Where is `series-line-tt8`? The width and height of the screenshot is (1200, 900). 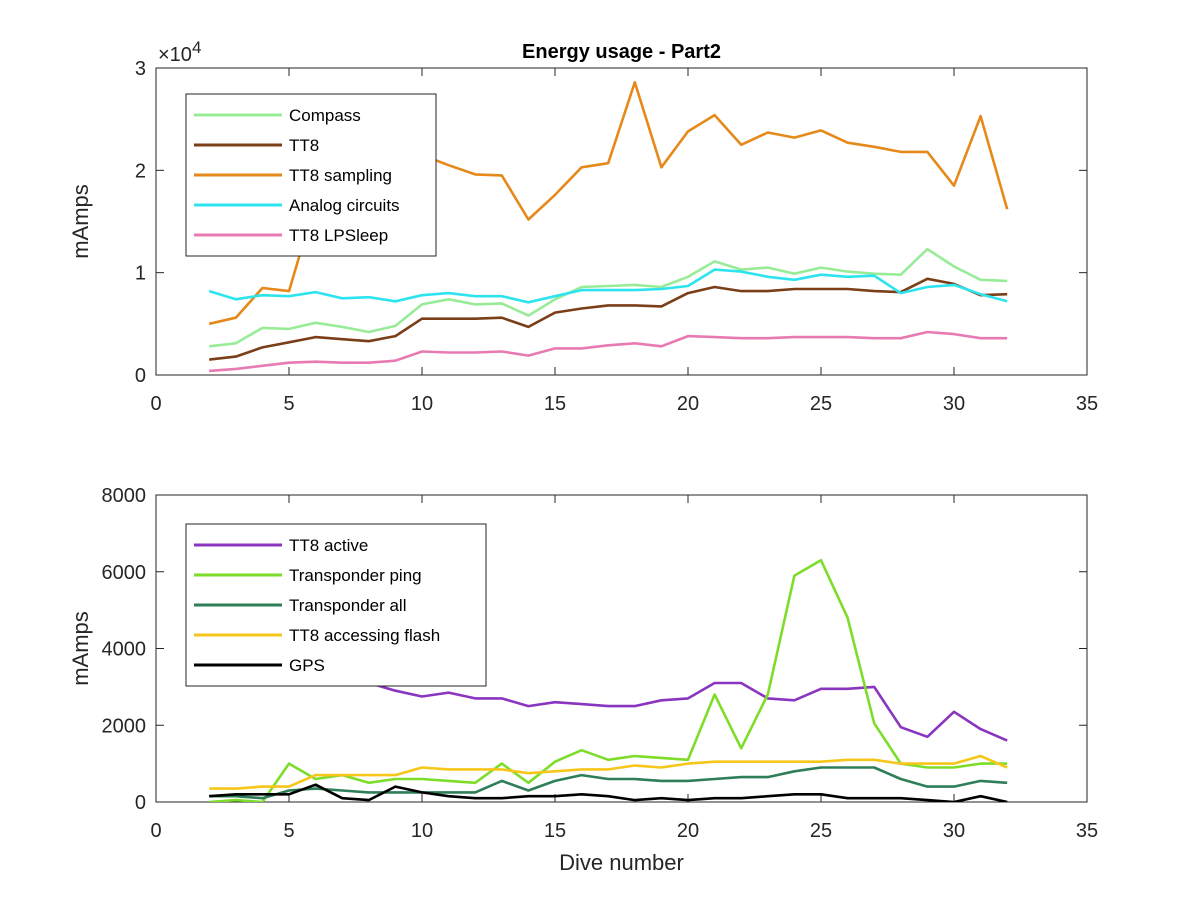 series-line-tt8 is located at coordinates (608, 319).